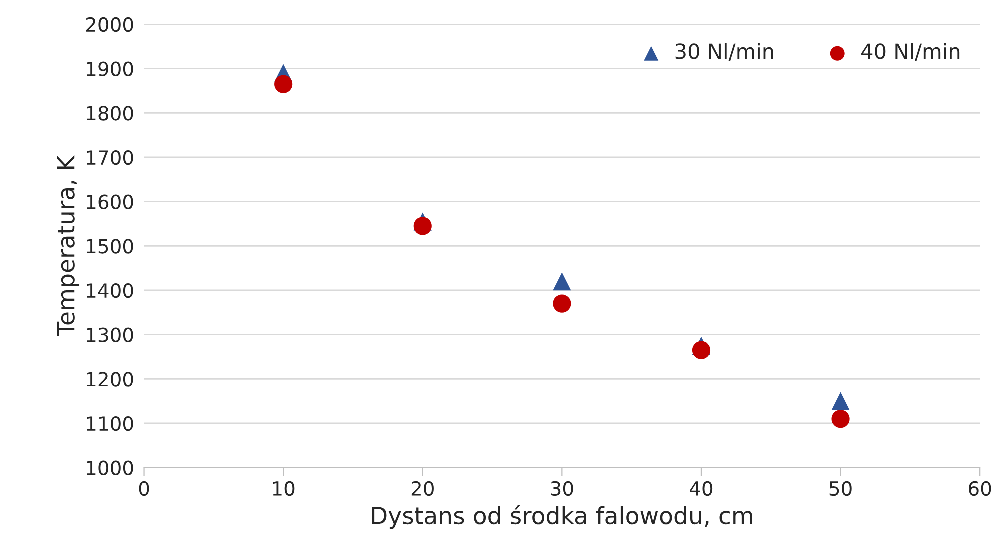  I want to click on x-tick-label: 50, so click(841, 488).